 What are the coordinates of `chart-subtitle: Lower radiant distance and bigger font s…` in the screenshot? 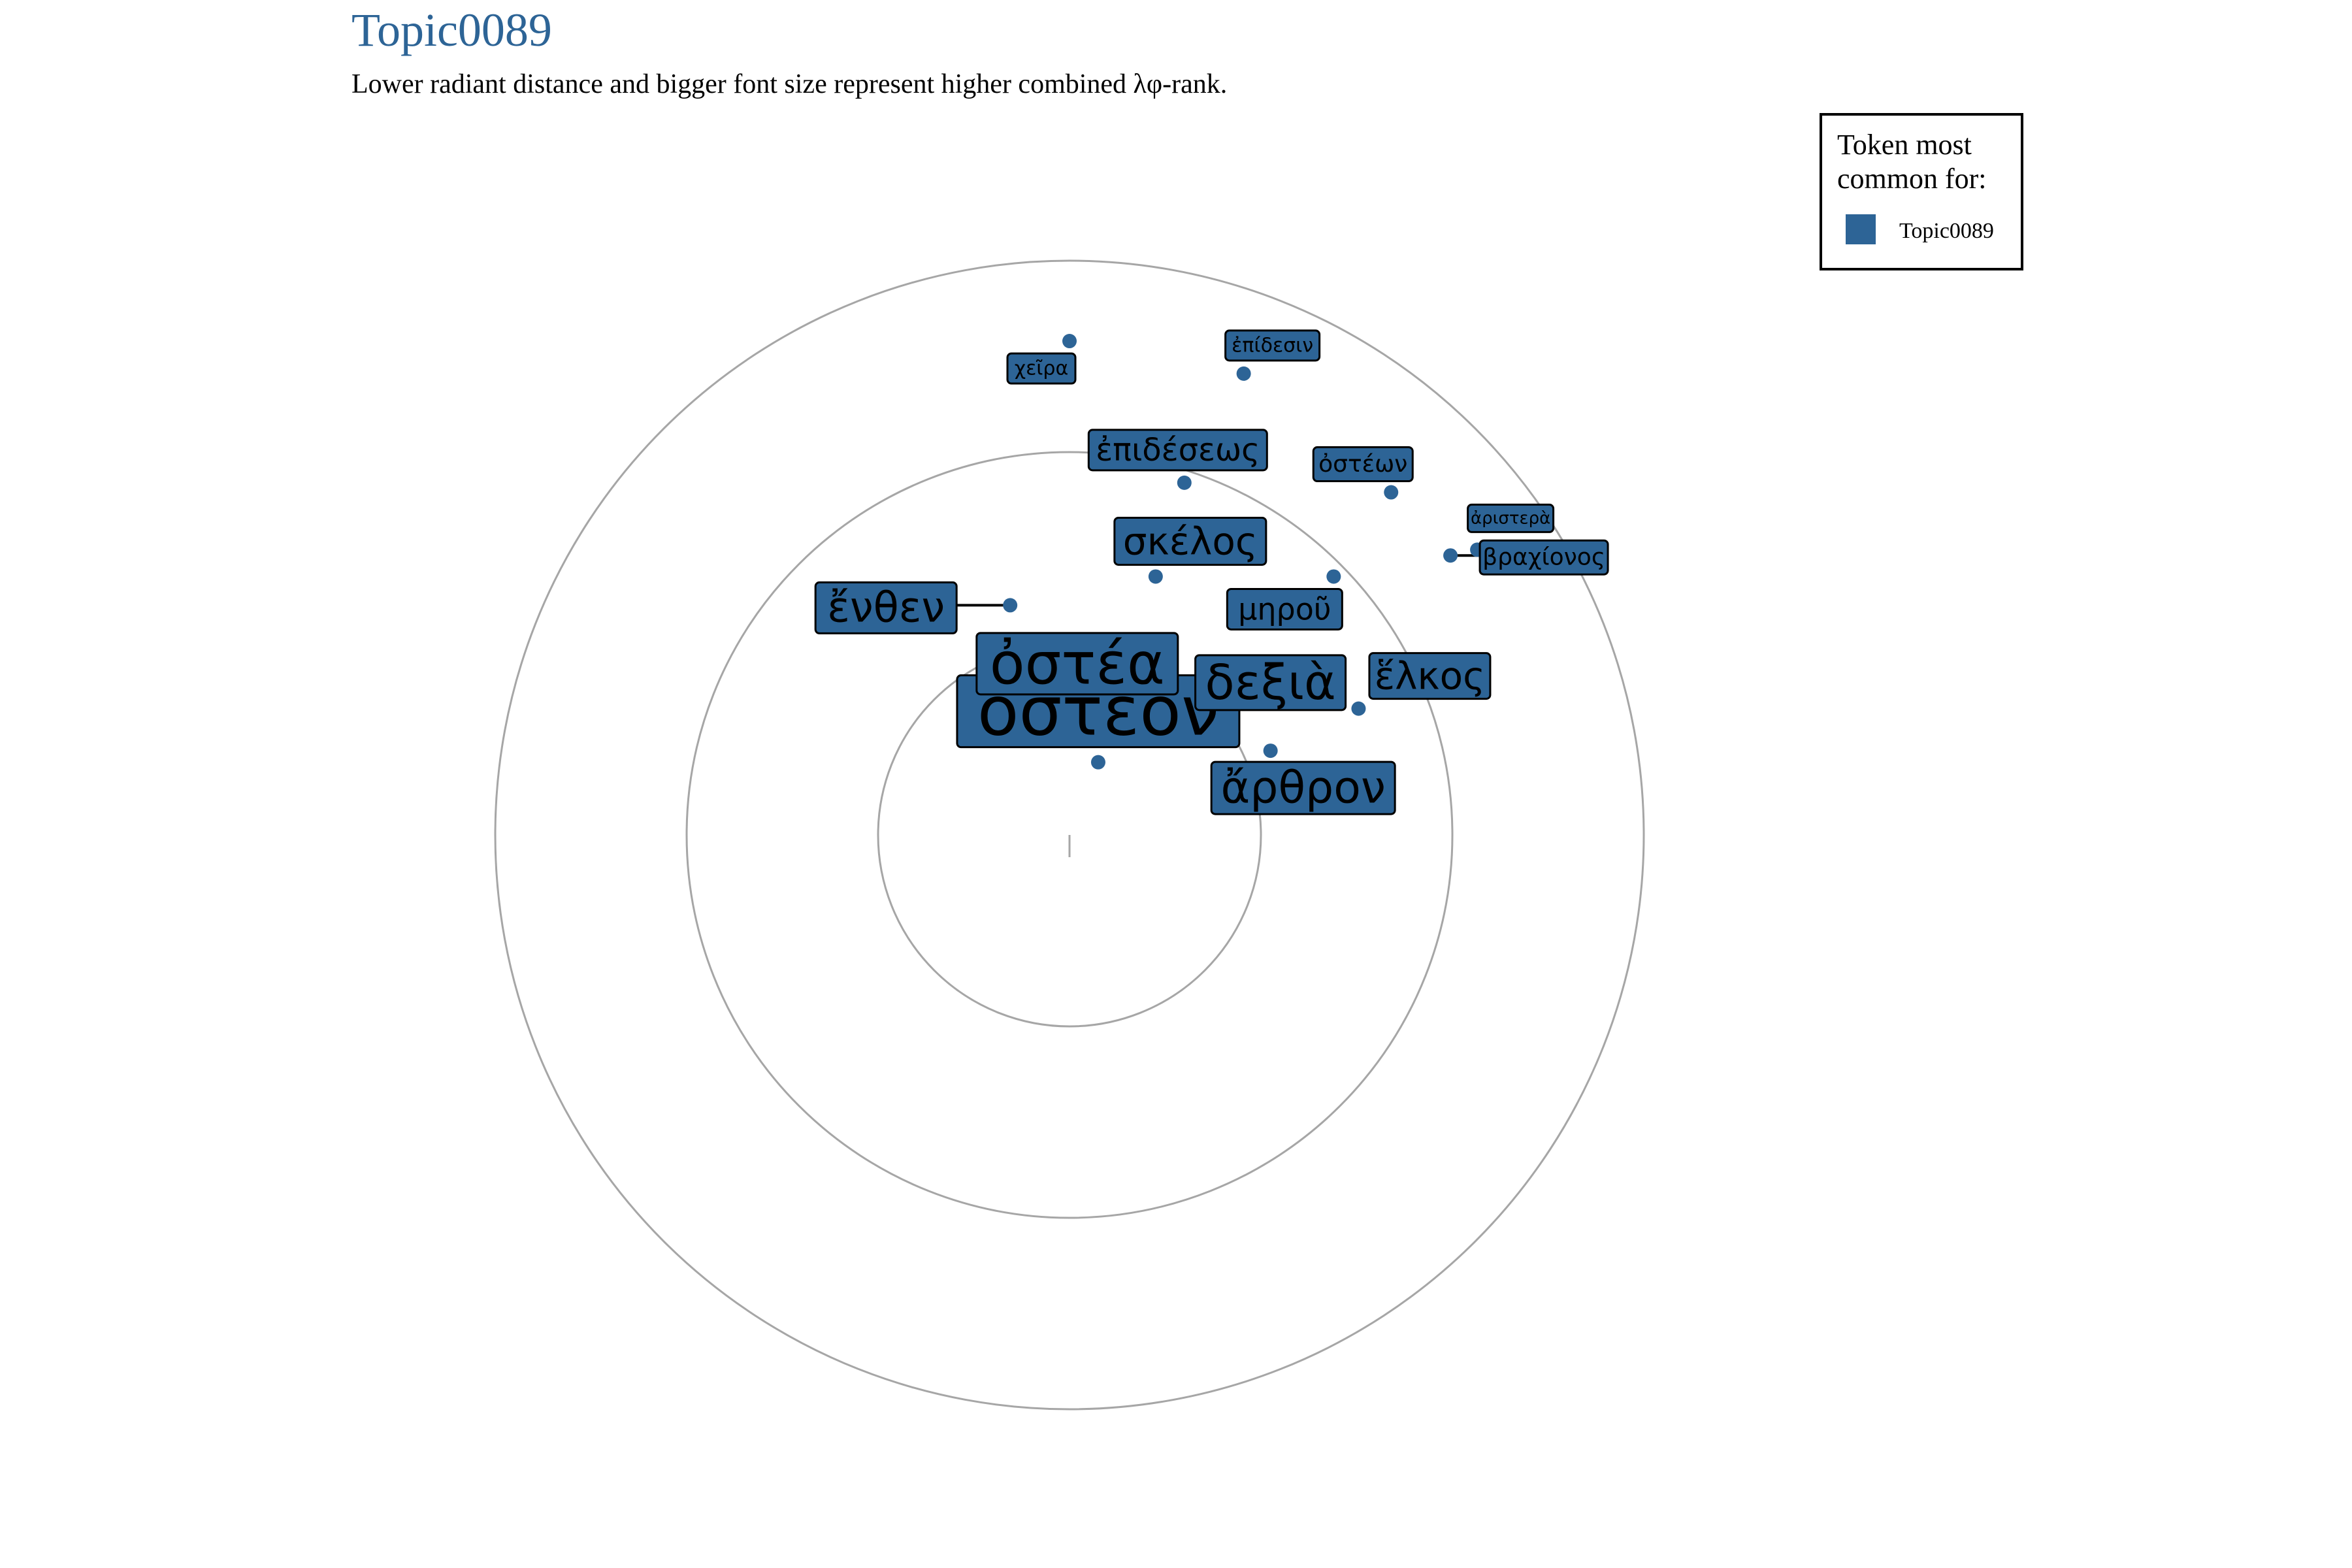 It's located at (789, 84).